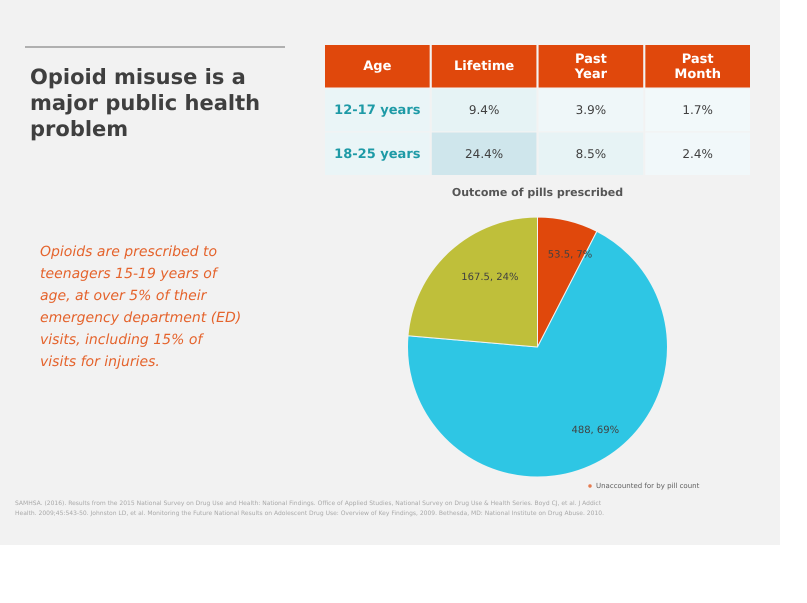 The width and height of the screenshot is (807, 603). What do you see at coordinates (484, 153) in the screenshot?
I see `data-label: 24.4%` at bounding box center [484, 153].